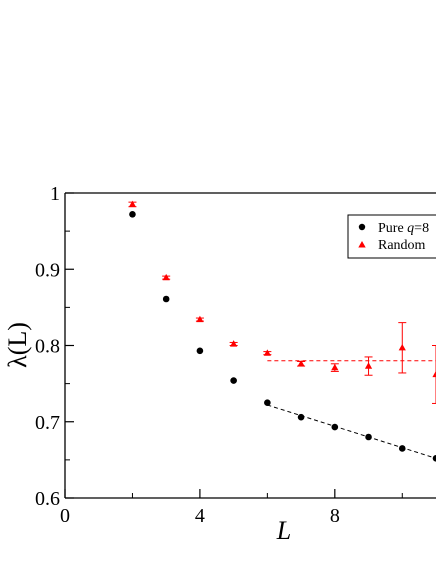 Image resolution: width=436 pixels, height=564 pixels. What do you see at coordinates (351, 431) in the screenshot?
I see `fit-line` at bounding box center [351, 431].